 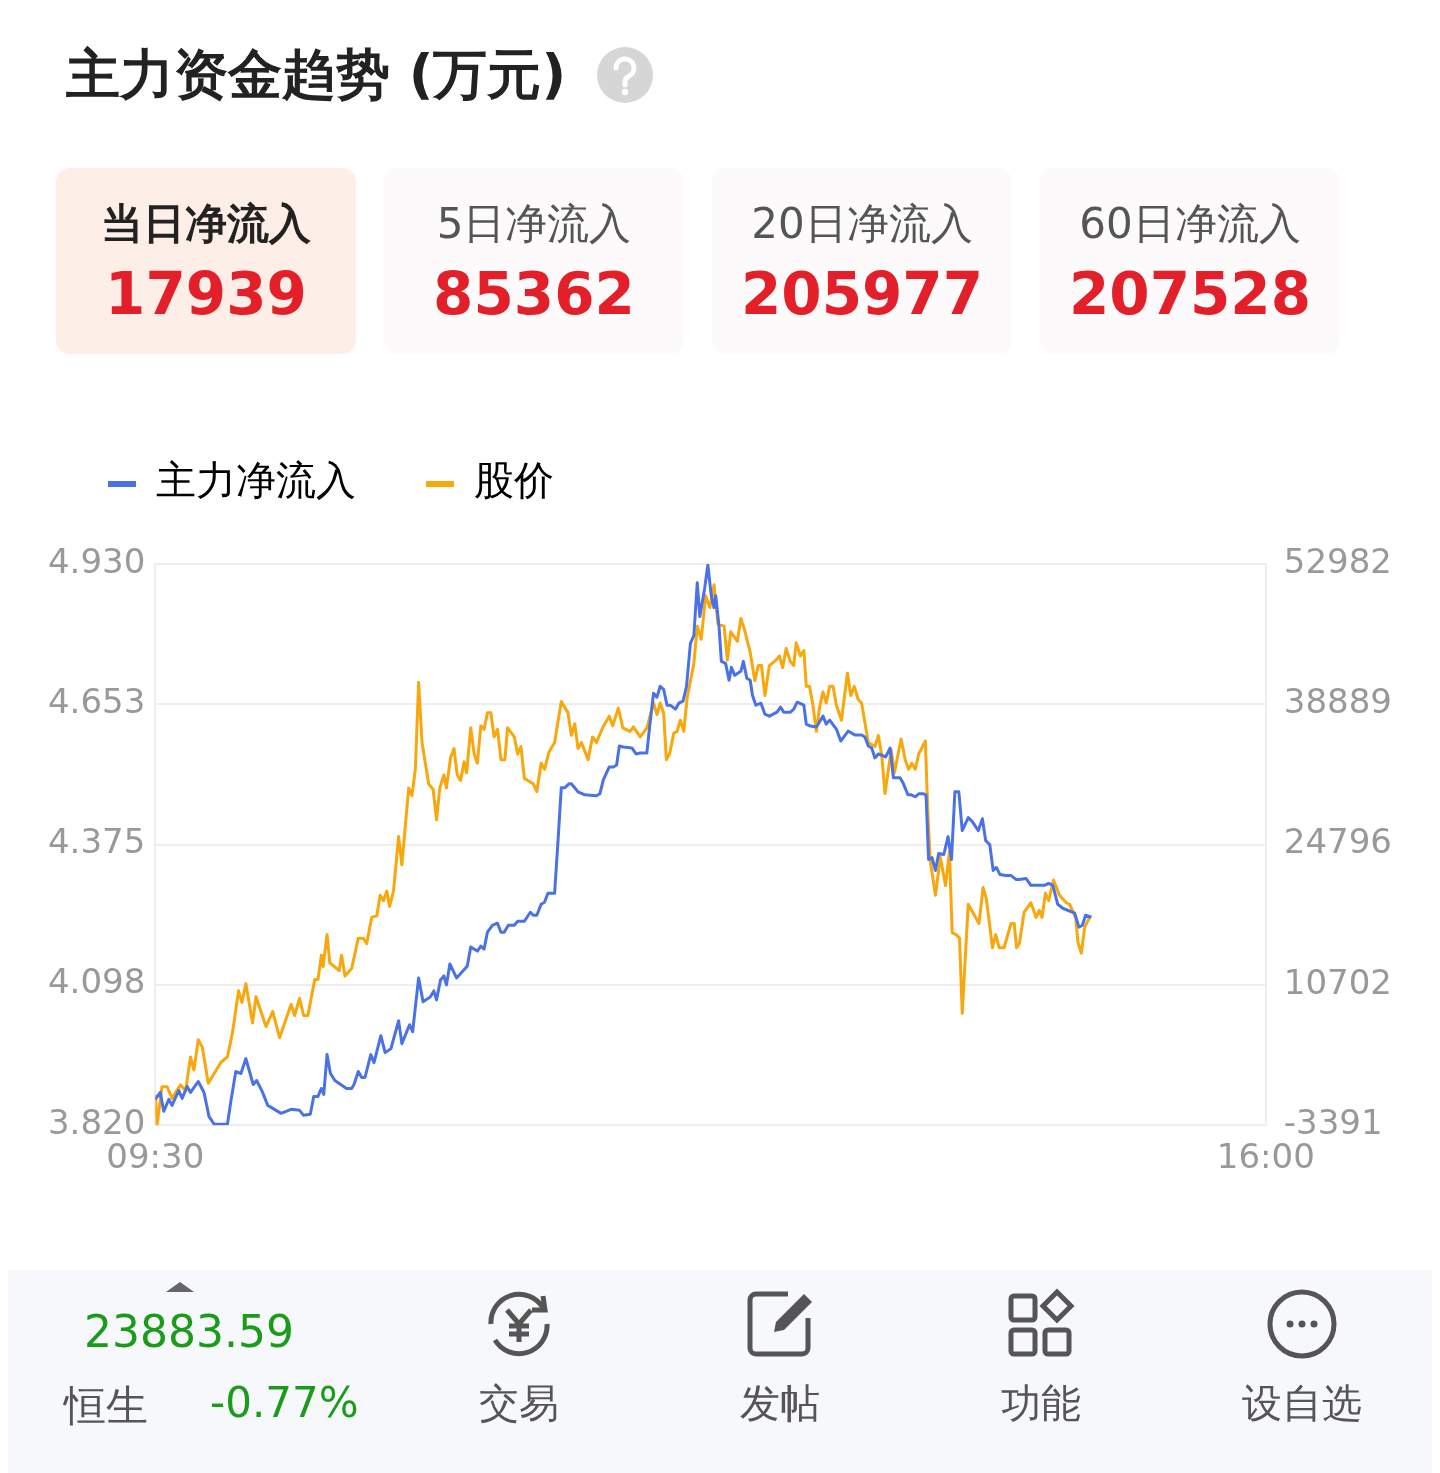 I want to click on text: 当日净流入, so click(x=206, y=224).